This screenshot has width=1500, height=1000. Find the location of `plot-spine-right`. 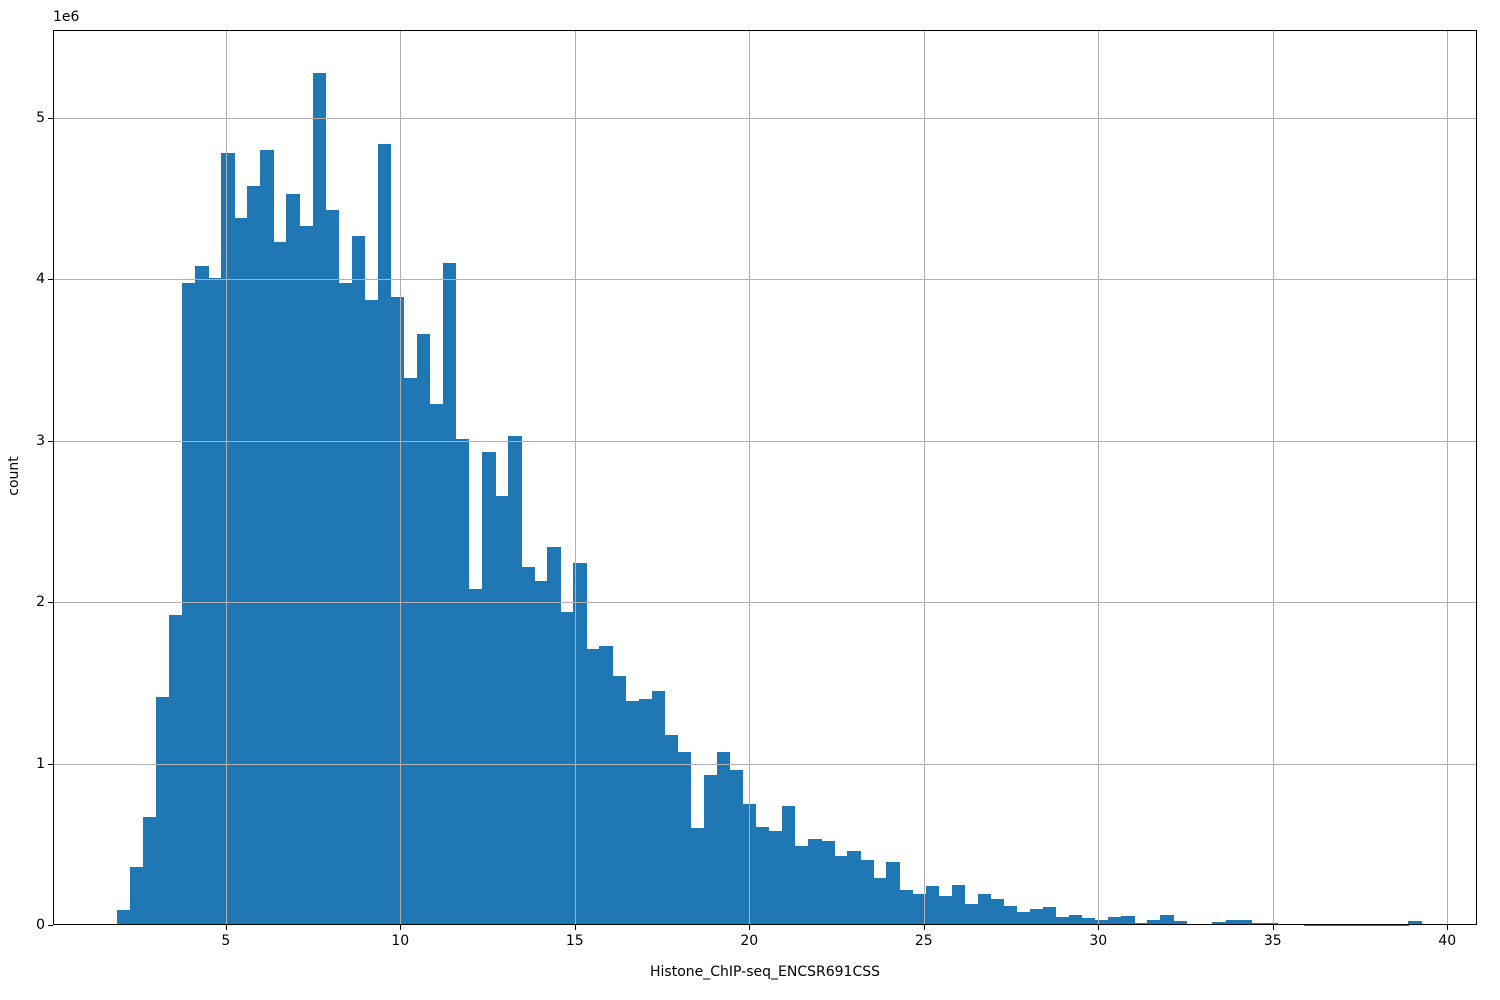

plot-spine-right is located at coordinates (1476, 477).